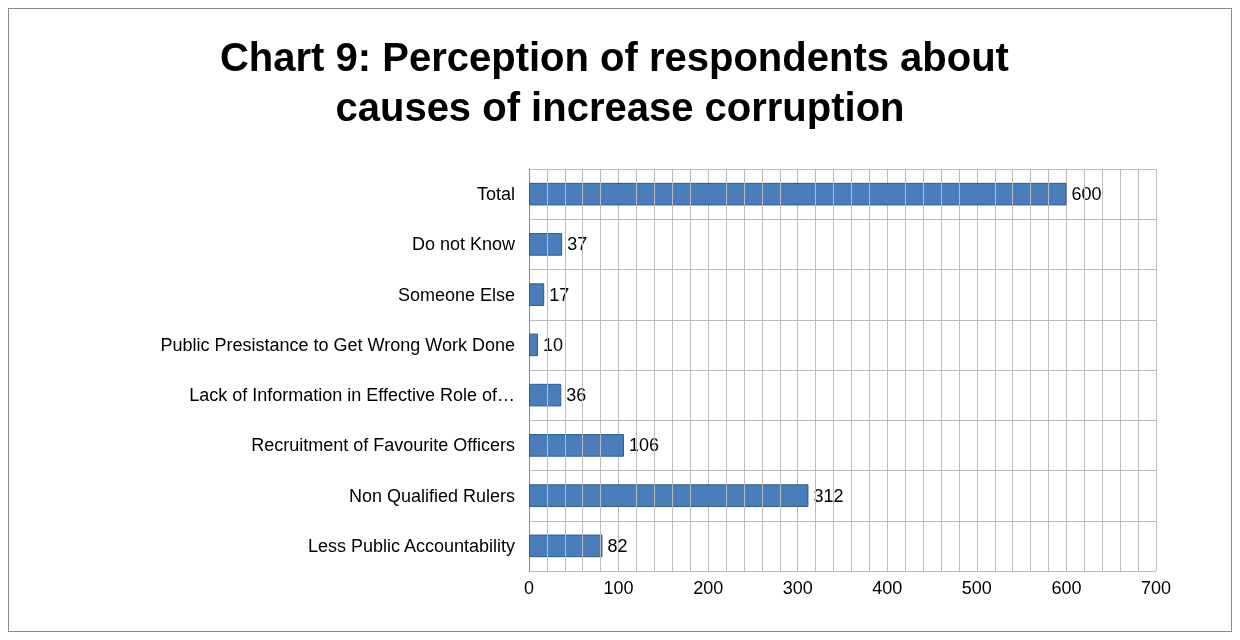 This screenshot has width=1240, height=640. I want to click on x-tick-label: 300, so click(797, 588).